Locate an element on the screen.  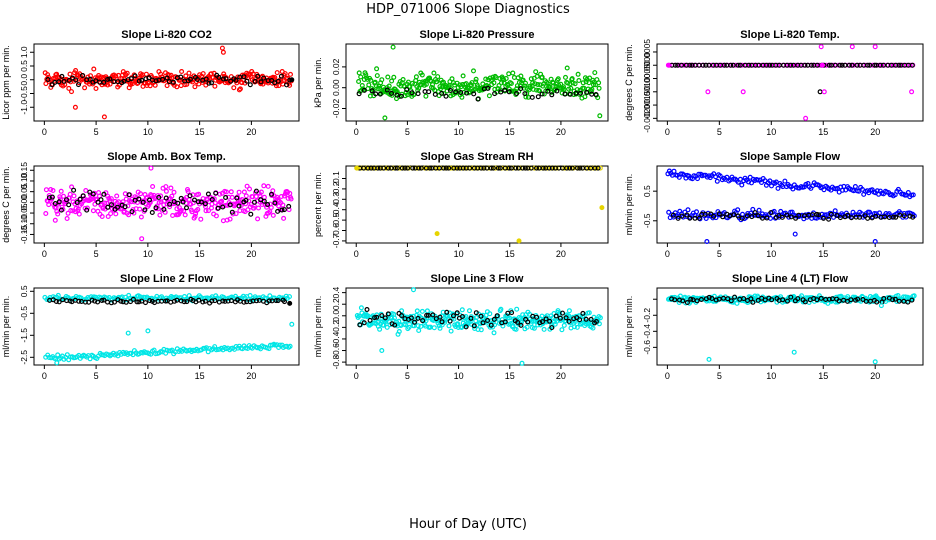
y-tick-label: -0.6 is located at coordinates (336, 350).